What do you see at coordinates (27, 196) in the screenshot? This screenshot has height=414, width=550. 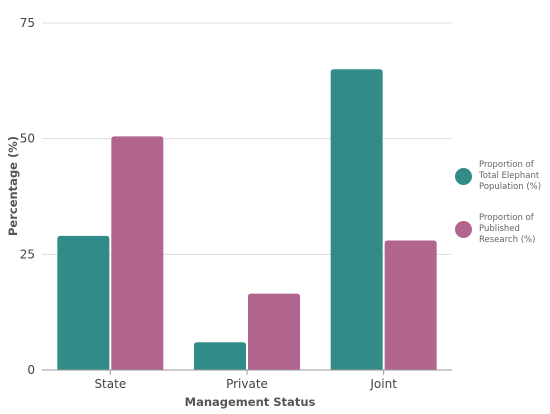 I see `y-axis-ticks: 0 25 50 75` at bounding box center [27, 196].